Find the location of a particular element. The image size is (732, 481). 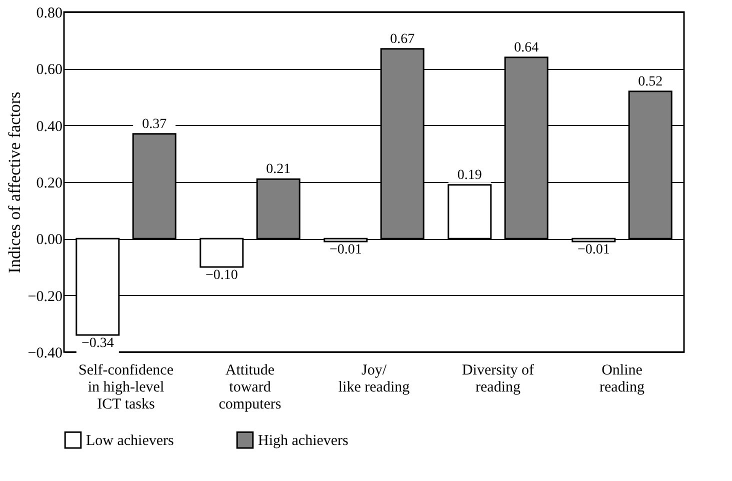

x-tick-label: Joy/ like reading is located at coordinates (374, 379).